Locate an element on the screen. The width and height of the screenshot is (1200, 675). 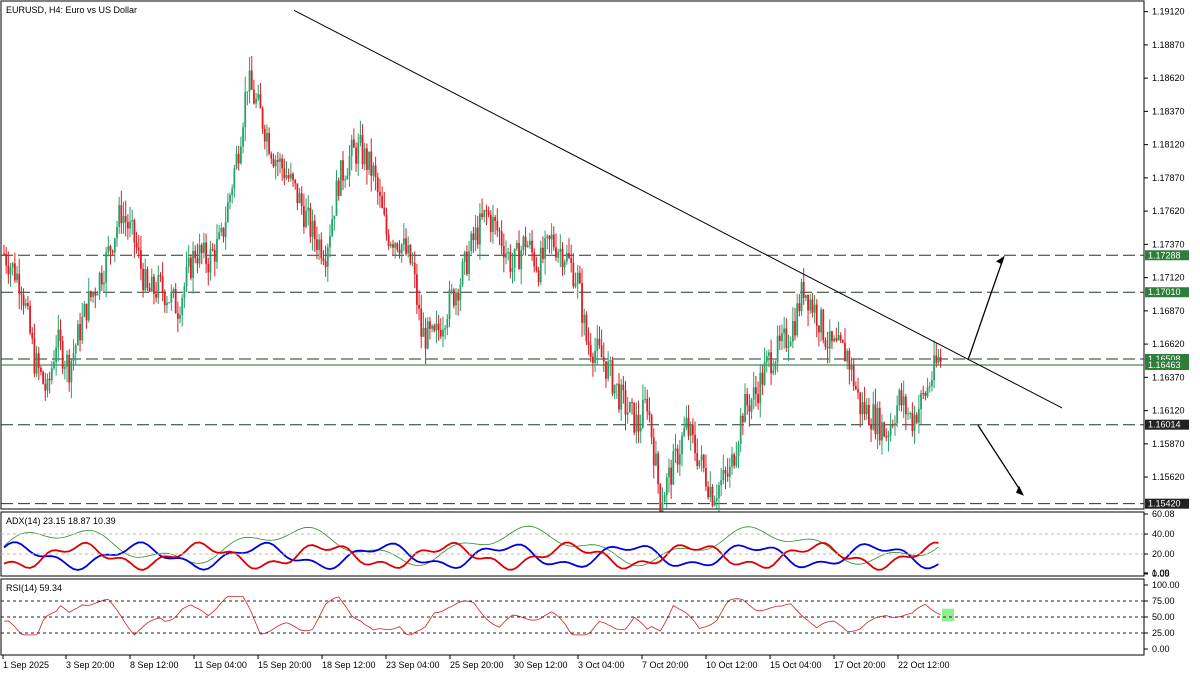
rsi-line is located at coordinates (472, 616).